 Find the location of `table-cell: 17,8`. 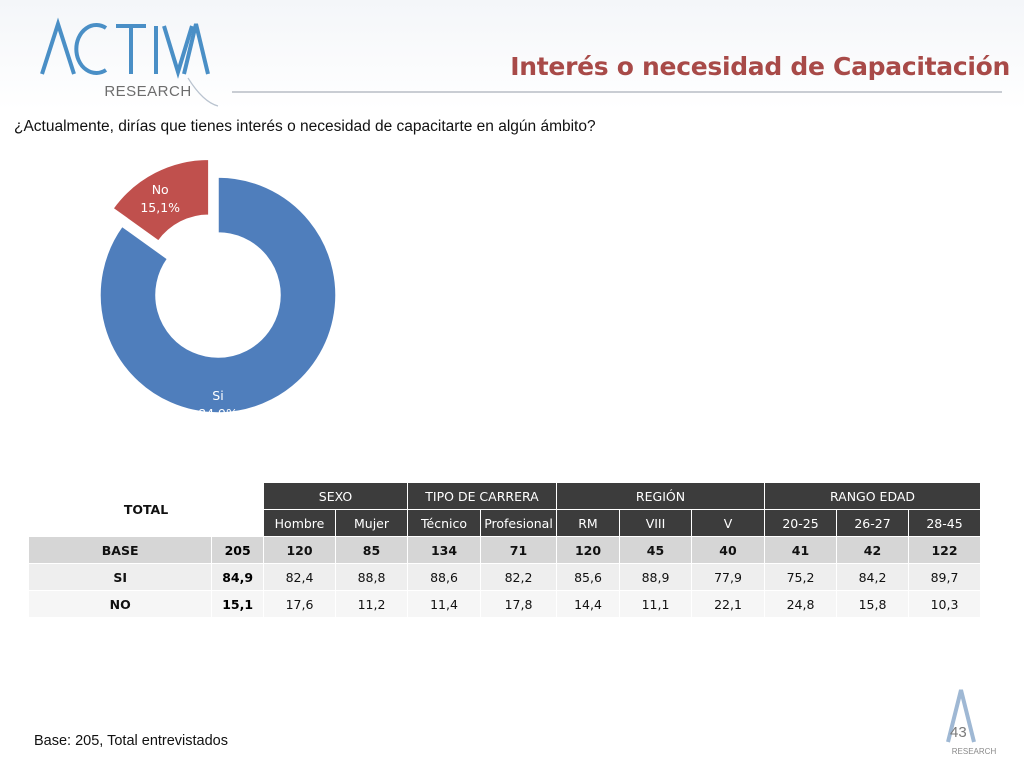

table-cell: 17,8 is located at coordinates (518, 604).